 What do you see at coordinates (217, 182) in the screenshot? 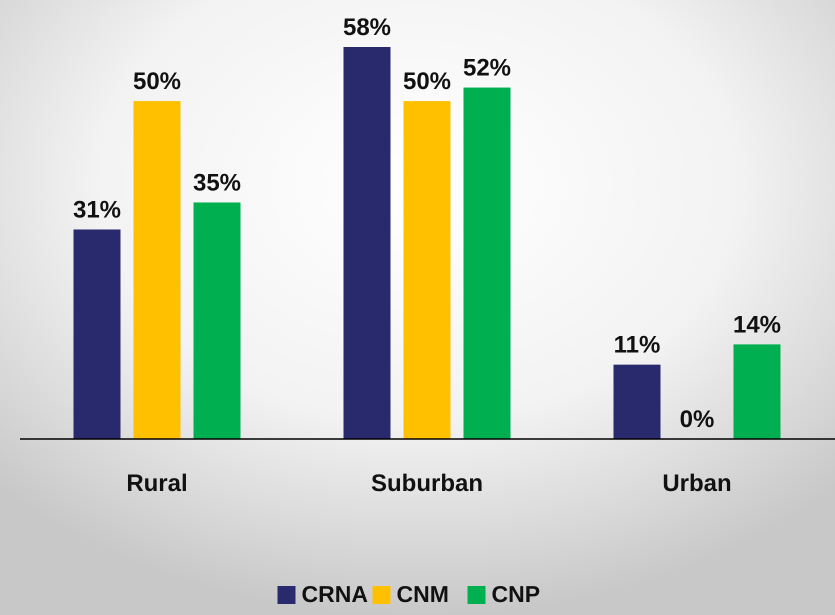
I see `data-label: 35%` at bounding box center [217, 182].